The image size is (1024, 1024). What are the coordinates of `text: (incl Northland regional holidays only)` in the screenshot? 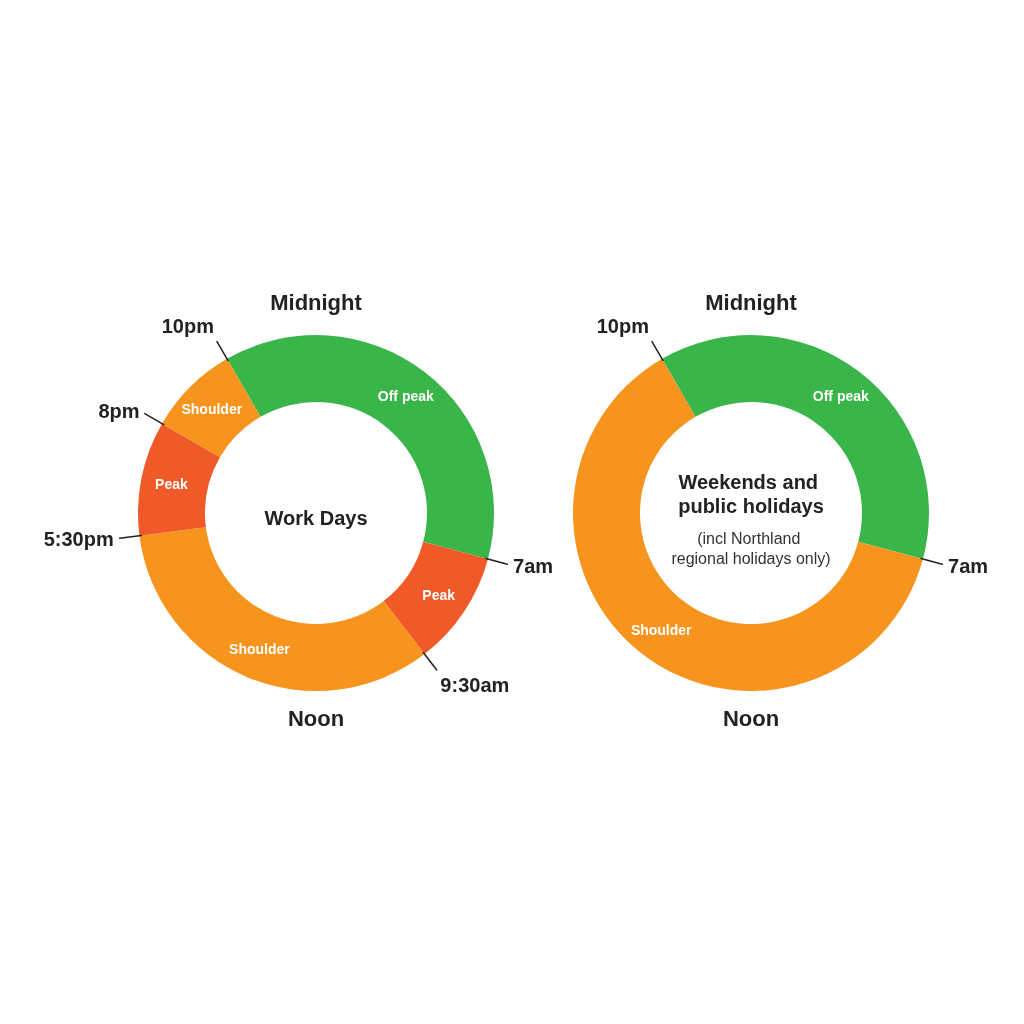 It's located at (751, 548).